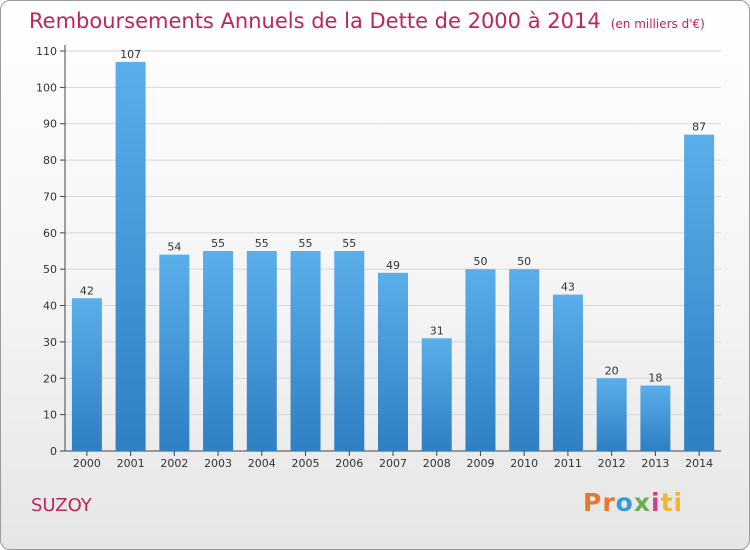  What do you see at coordinates (655, 378) in the screenshot?
I see `data-label: 18` at bounding box center [655, 378].